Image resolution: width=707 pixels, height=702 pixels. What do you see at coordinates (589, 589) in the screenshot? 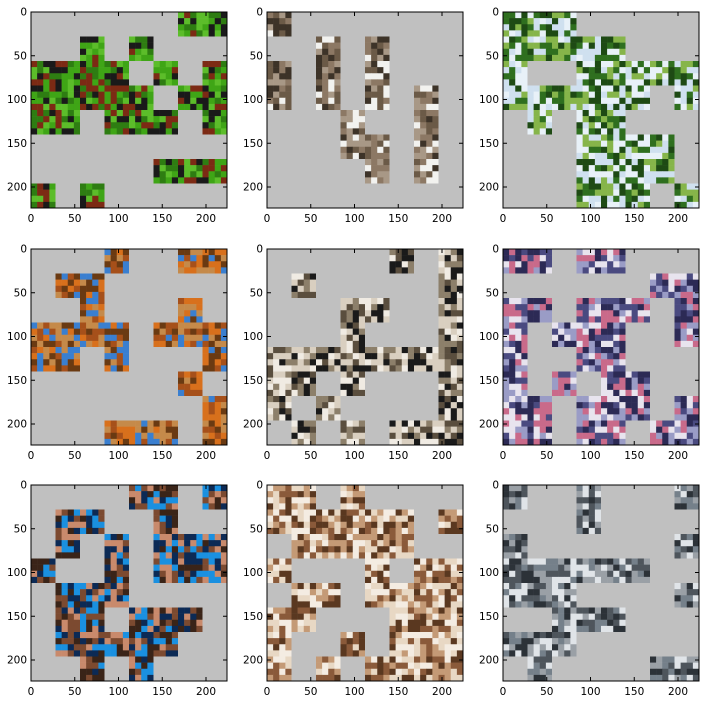
I see `panel-9: 0 50 100 150 200 0 50 100 150 200` at bounding box center [589, 589].